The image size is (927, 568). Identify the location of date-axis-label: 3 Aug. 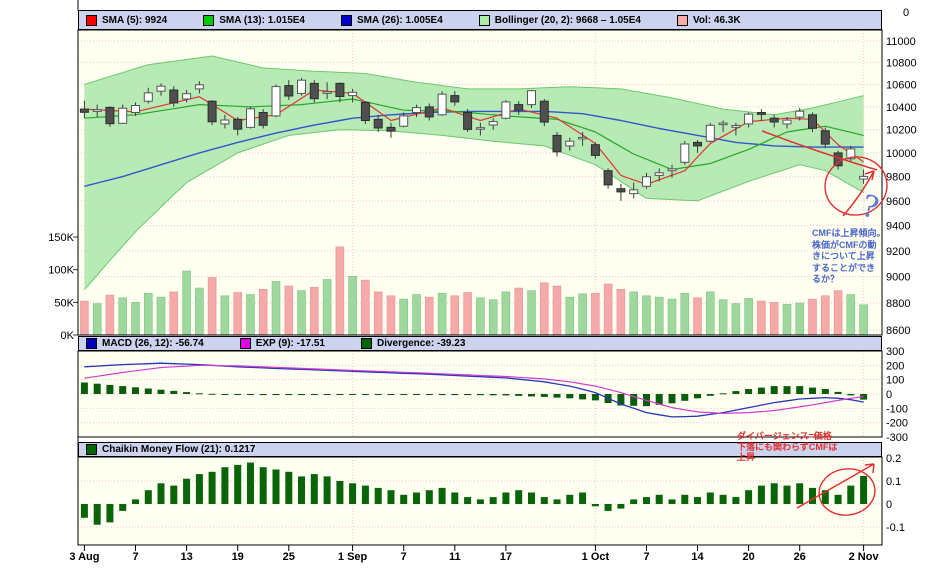
(84, 557).